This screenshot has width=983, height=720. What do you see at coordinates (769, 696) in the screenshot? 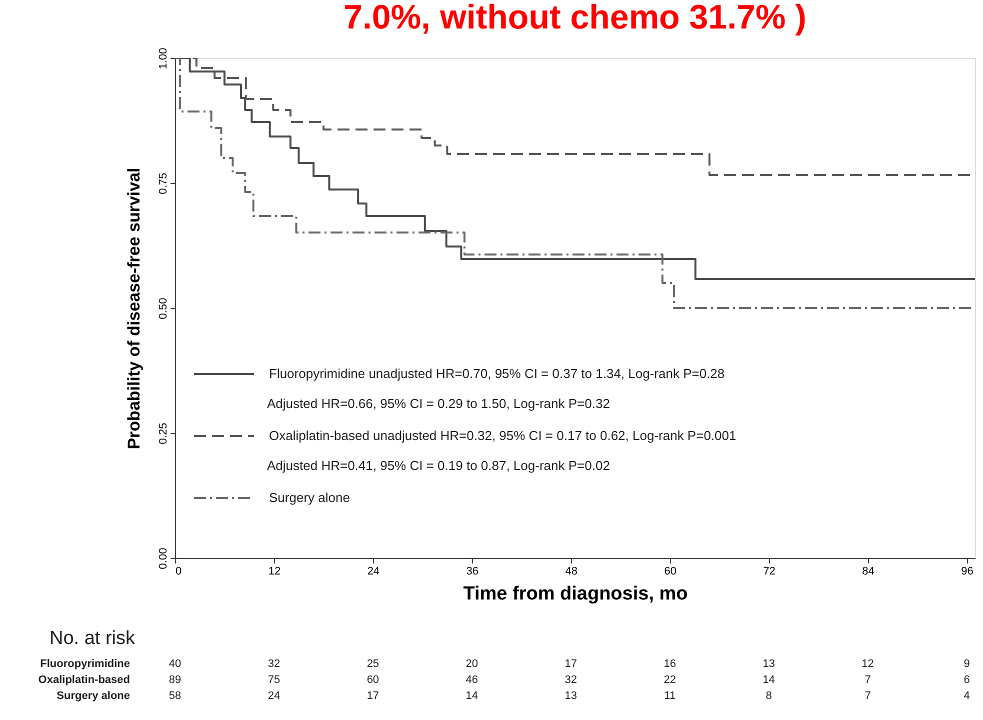
I see `text: 8` at bounding box center [769, 696].